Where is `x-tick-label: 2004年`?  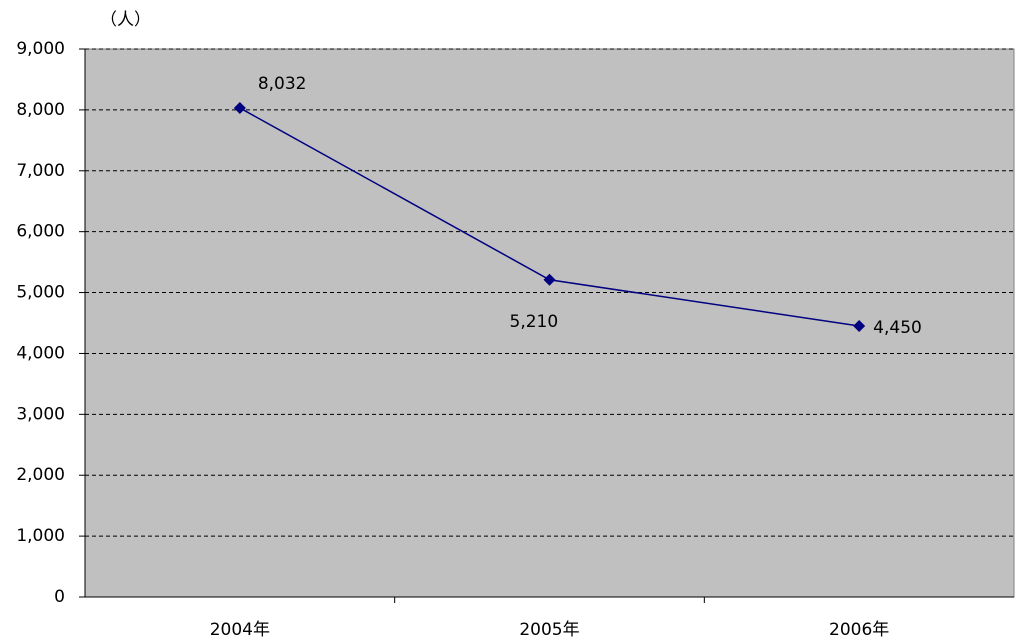
x-tick-label: 2004年 is located at coordinates (240, 630).